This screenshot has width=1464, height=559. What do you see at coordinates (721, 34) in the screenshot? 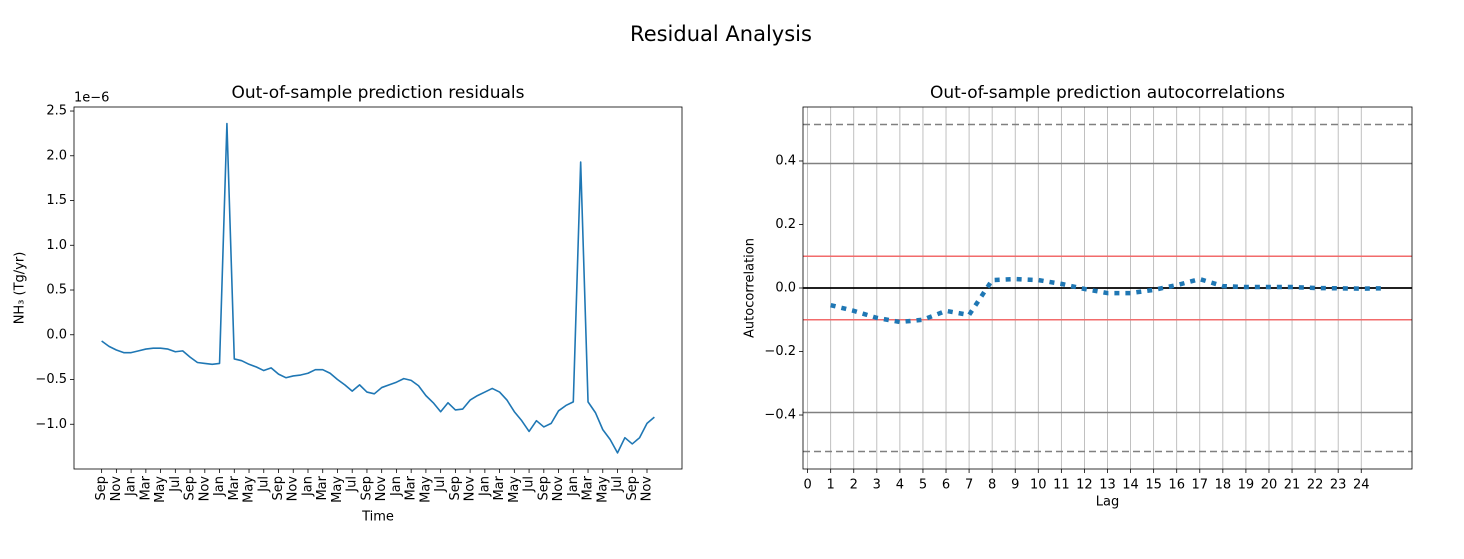
I see `figure-title: Residual Analysis` at bounding box center [721, 34].